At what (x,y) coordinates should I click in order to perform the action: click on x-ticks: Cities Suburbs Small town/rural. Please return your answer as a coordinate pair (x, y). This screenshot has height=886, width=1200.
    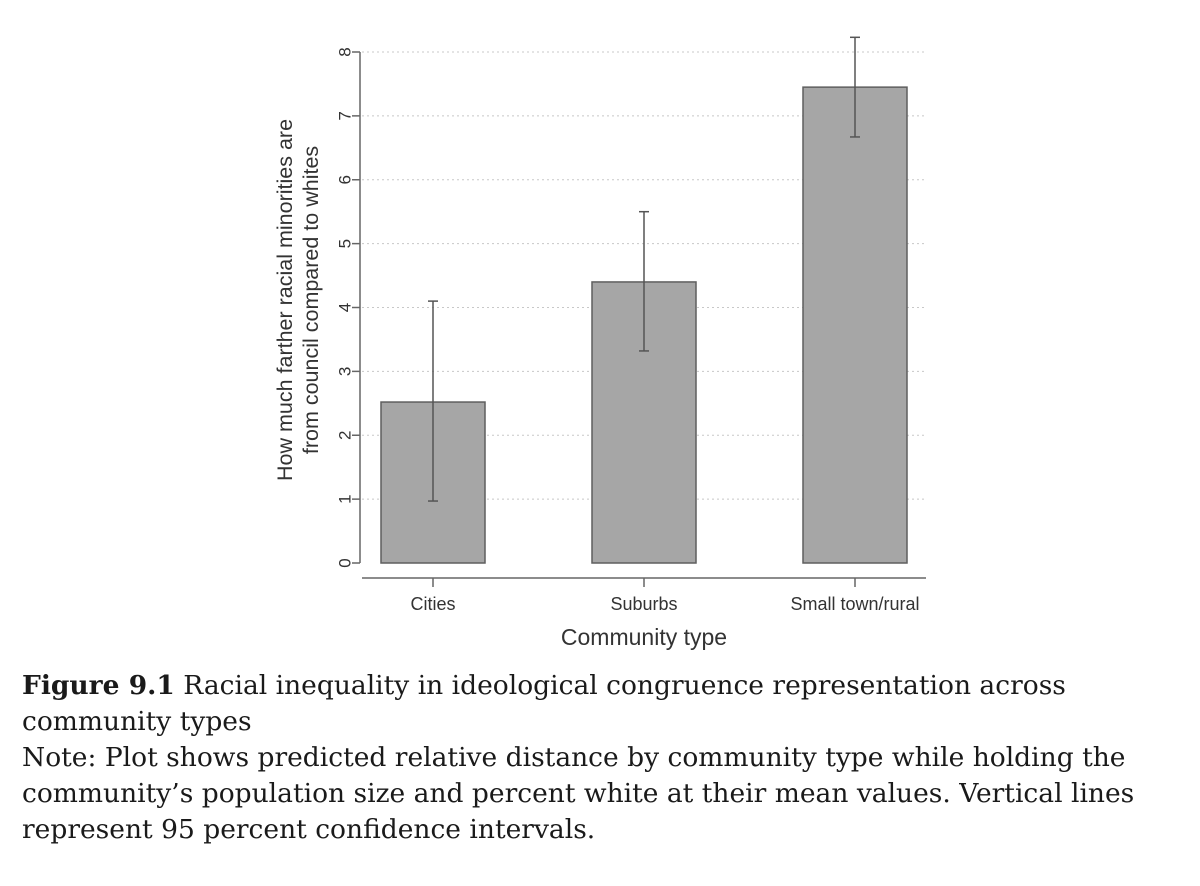
    Looking at the image, I should click on (665, 596).